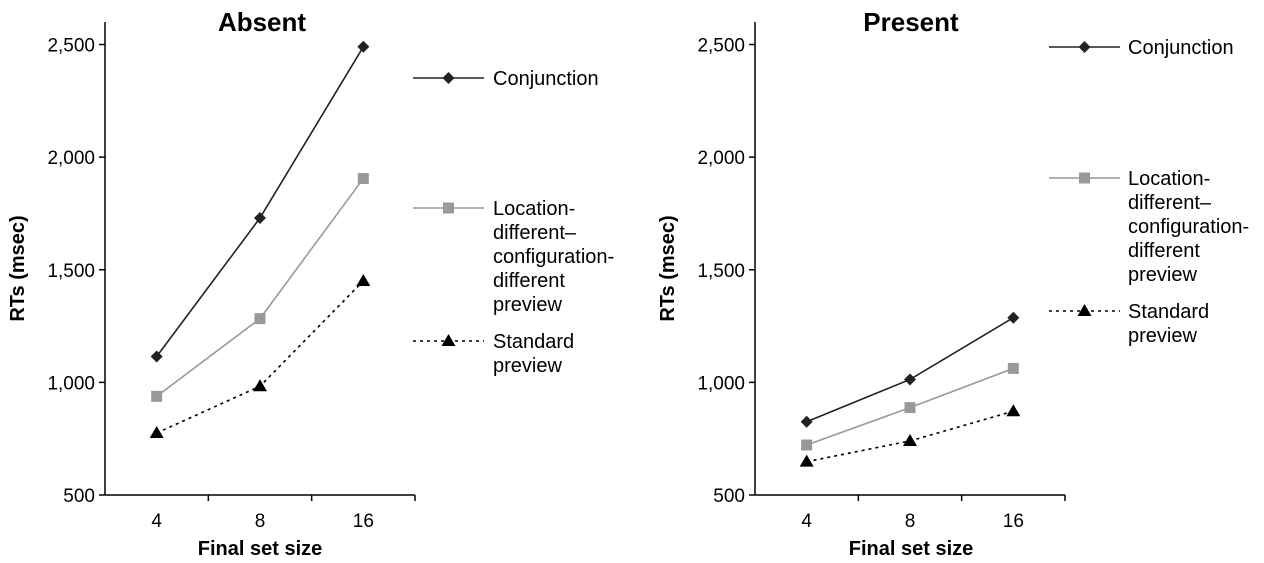 The image size is (1264, 563). I want to click on chart-title: Absent, so click(262, 22).